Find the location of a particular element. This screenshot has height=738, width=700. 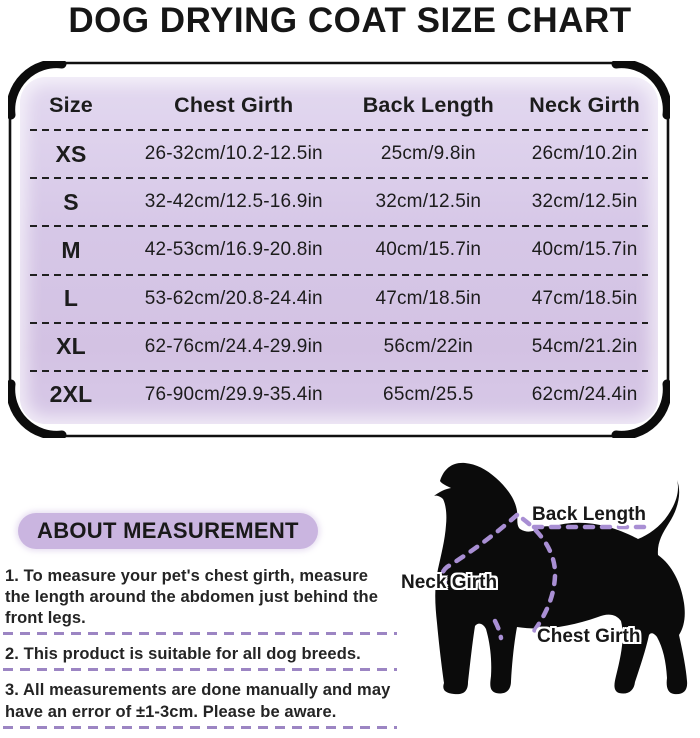

column-header-size: Size is located at coordinates (71, 104).